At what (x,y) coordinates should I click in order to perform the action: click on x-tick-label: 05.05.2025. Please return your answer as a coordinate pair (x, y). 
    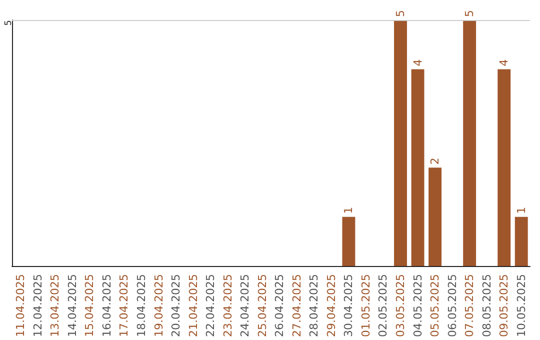
    Looking at the image, I should click on (435, 306).